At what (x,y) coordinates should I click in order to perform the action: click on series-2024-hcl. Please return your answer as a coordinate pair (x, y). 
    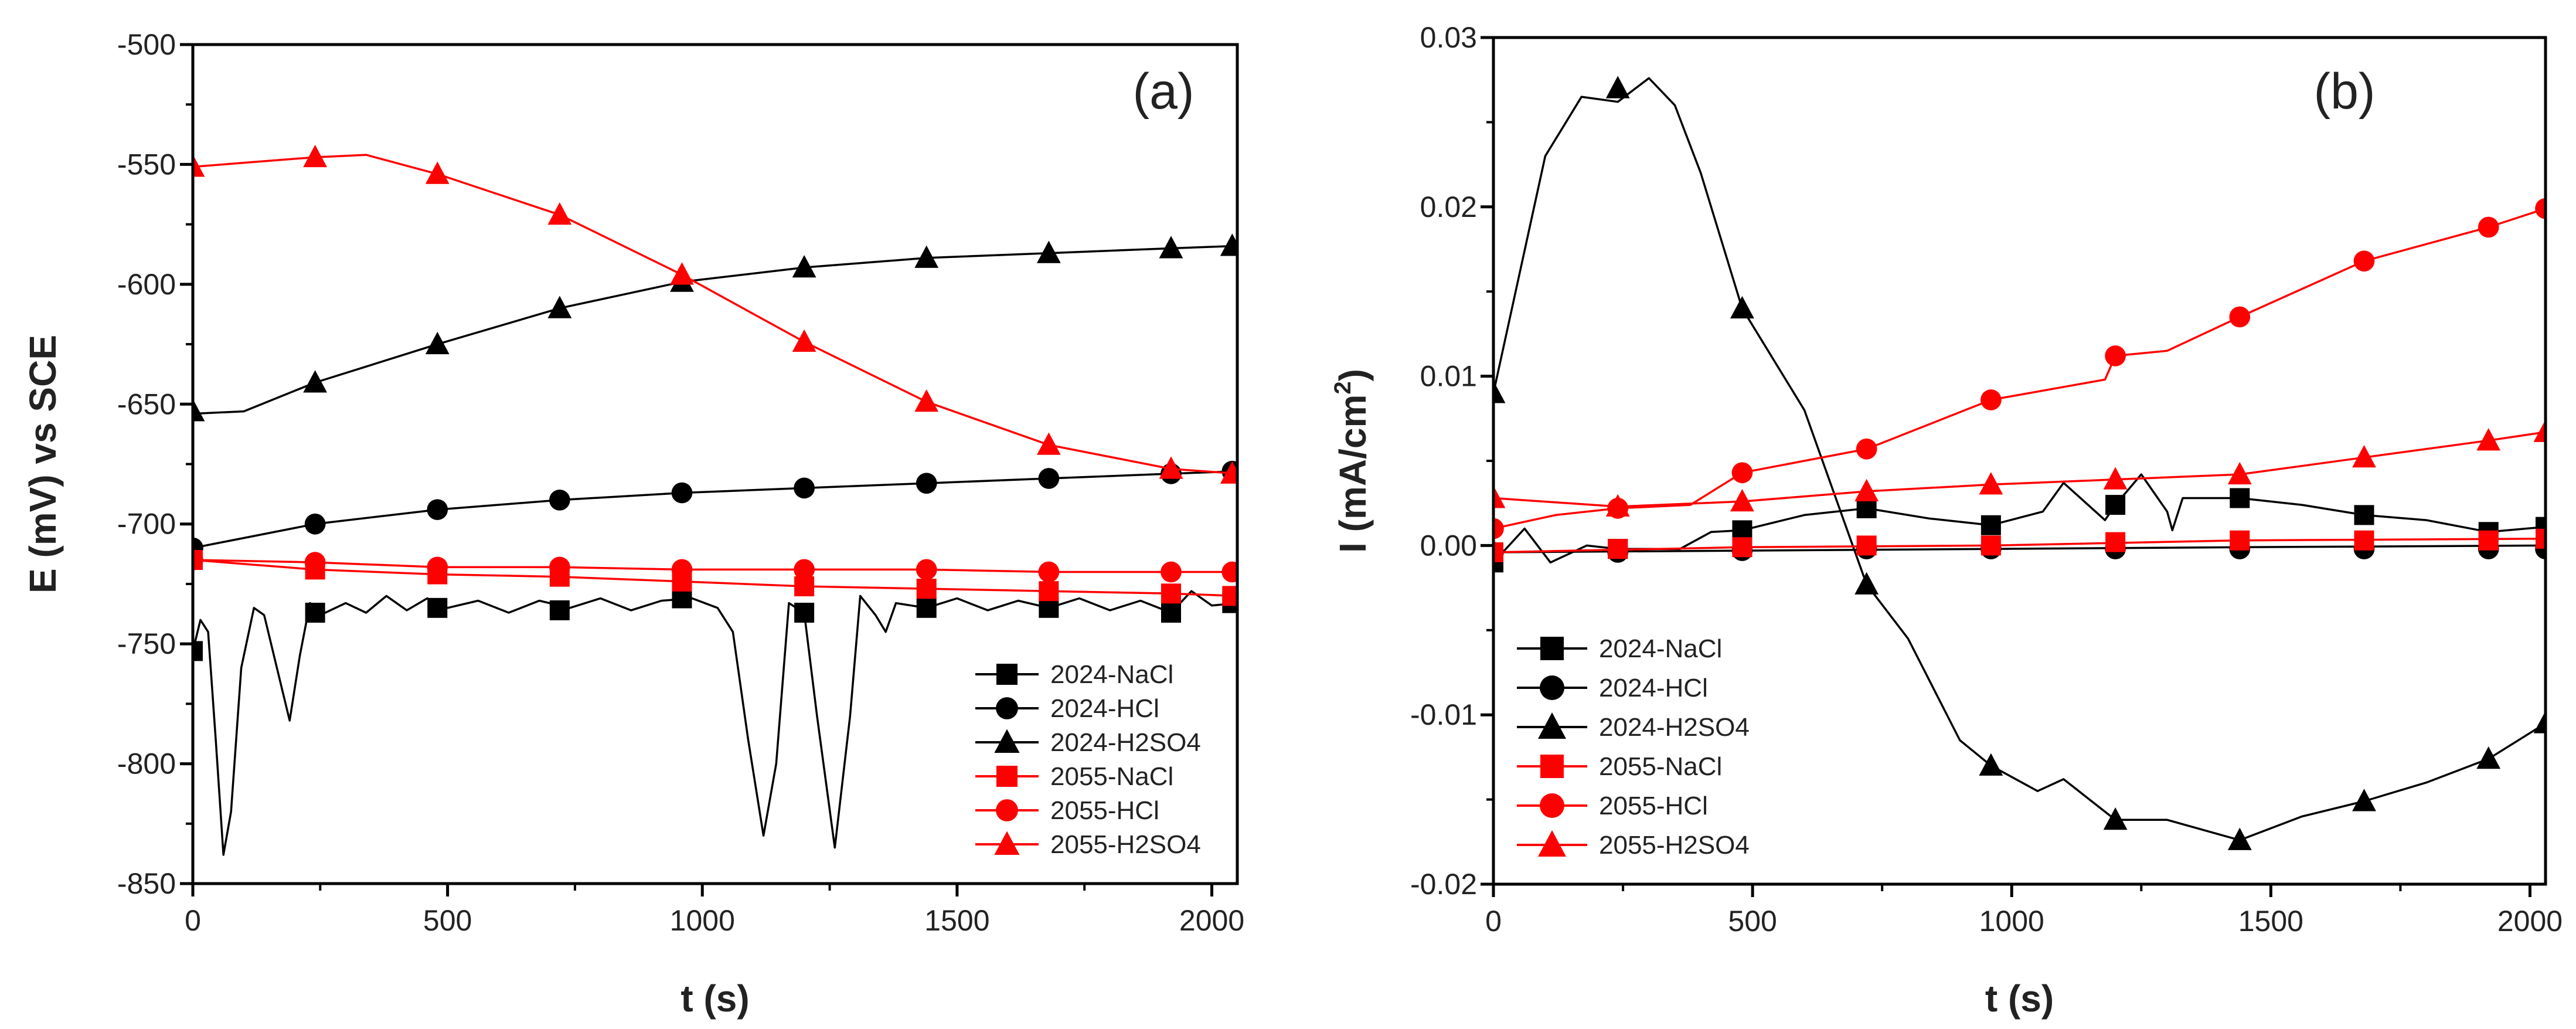
    Looking at the image, I should click on (715, 510).